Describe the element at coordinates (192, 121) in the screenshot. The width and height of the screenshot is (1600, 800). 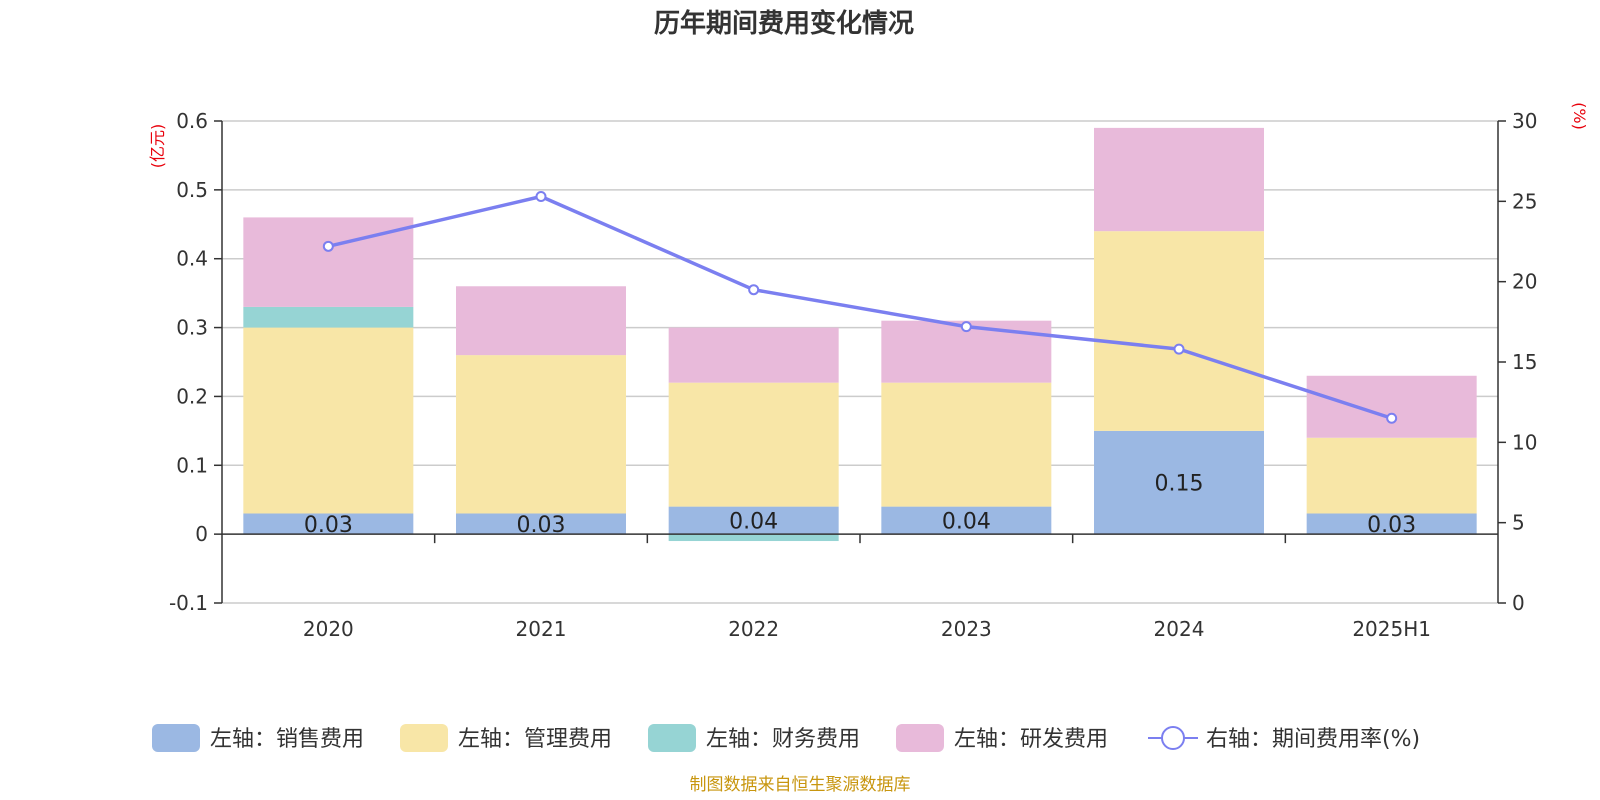
I see `left-axis-tick-label: 0.6` at that location.